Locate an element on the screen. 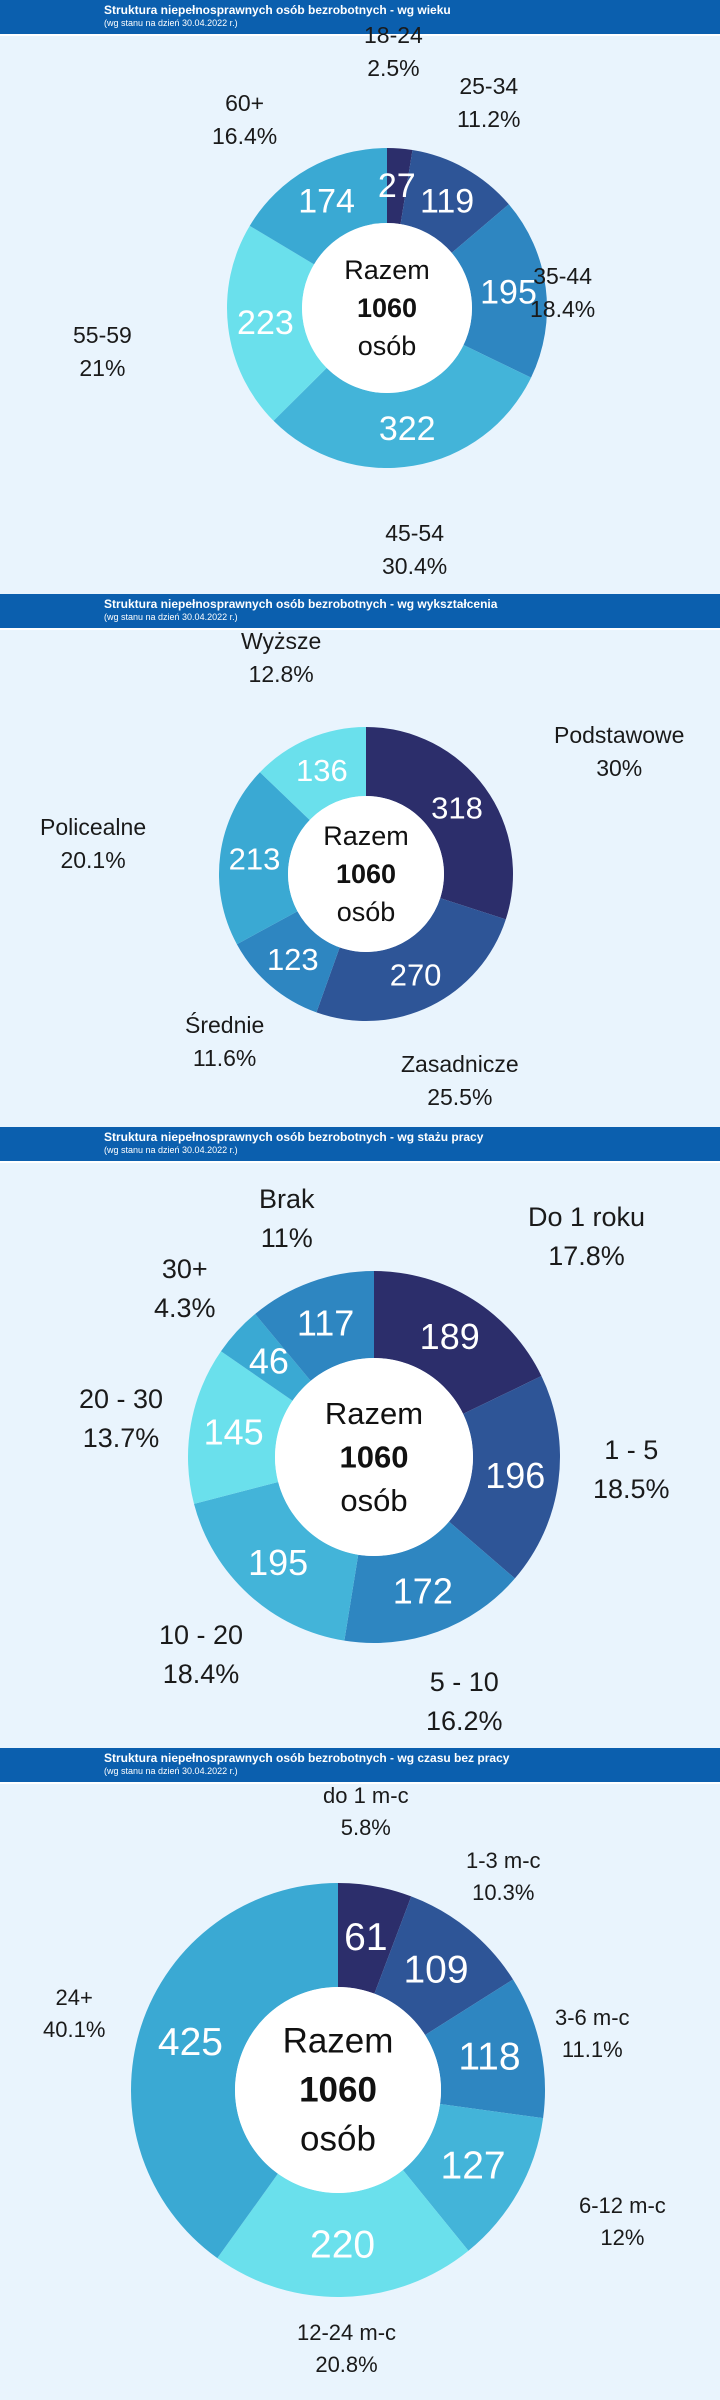 Image resolution: width=720 pixels, height=2400 pixels. slice-value-label: 174 is located at coordinates (326, 201).